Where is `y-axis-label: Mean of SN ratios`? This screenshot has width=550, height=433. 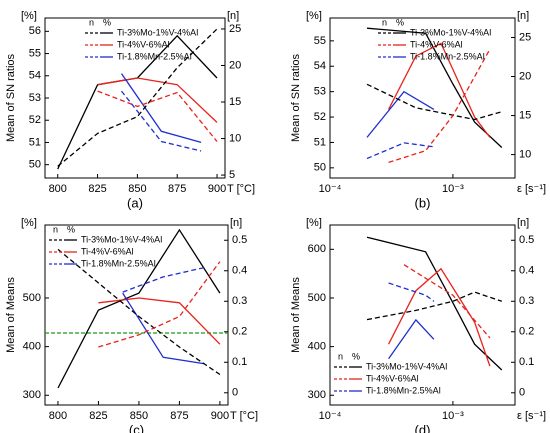
y-axis-label: Mean of SN ratios is located at coordinates (11, 97).